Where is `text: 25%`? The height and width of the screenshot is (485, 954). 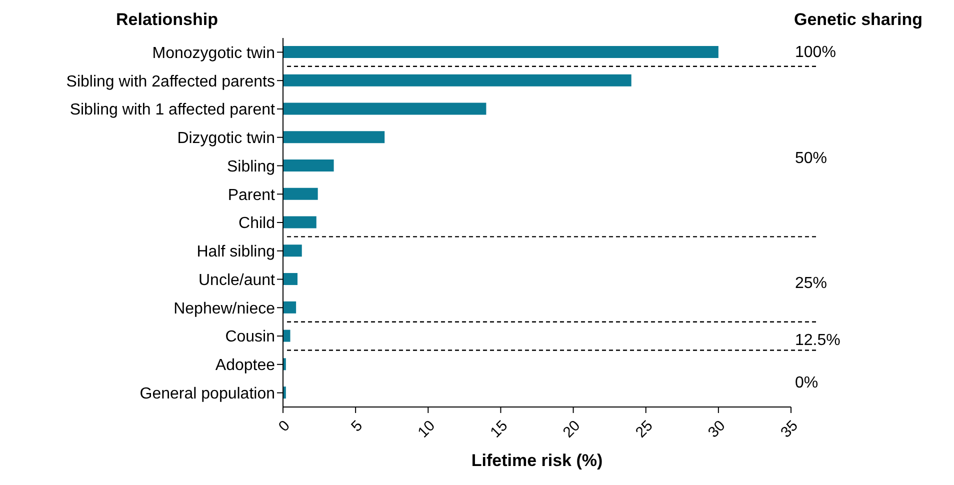 text: 25% is located at coordinates (811, 283).